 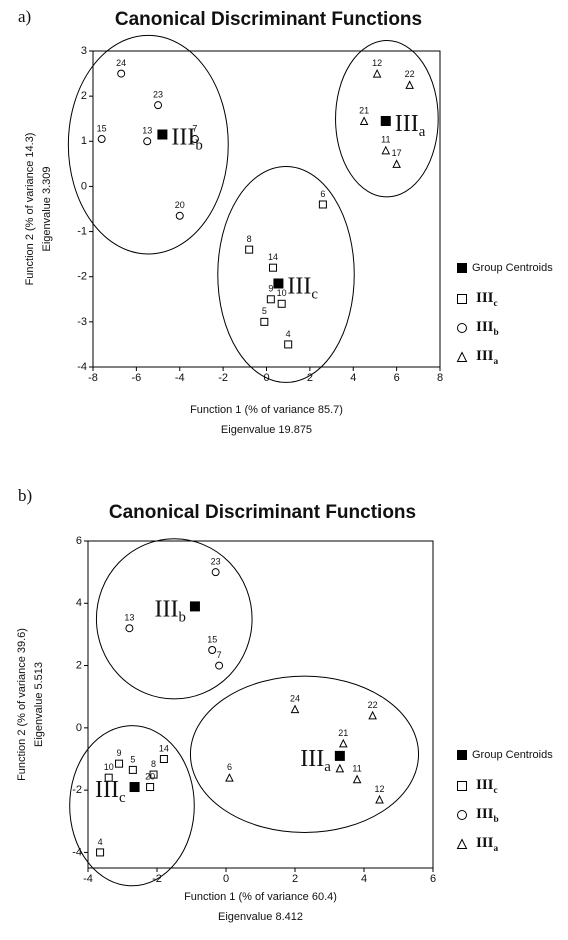 What do you see at coordinates (84, 96) in the screenshot?
I see `y-tick-label: 2` at bounding box center [84, 96].